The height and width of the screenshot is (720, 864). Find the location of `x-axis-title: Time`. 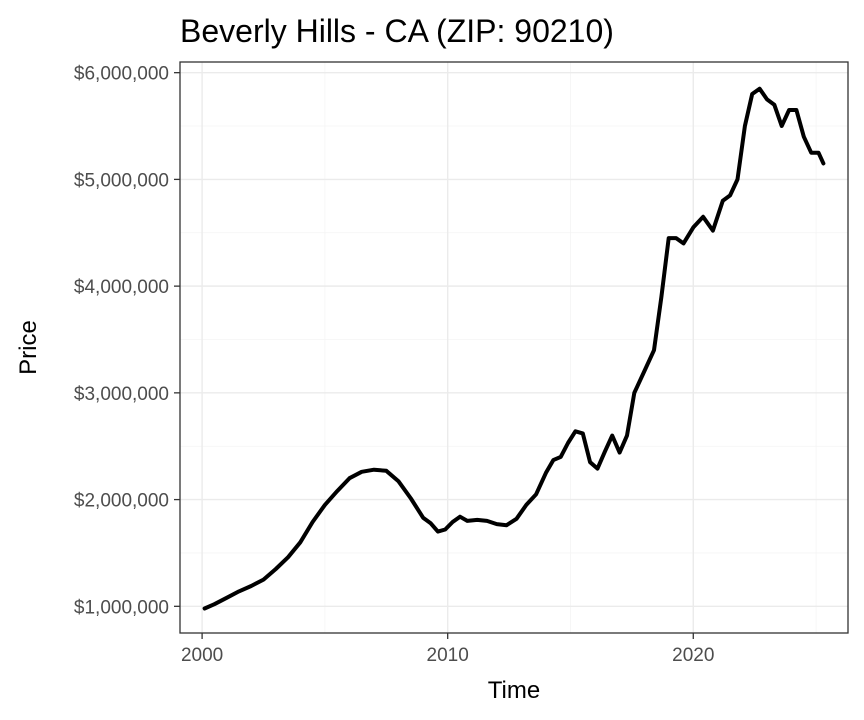

x-axis-title: Time is located at coordinates (514, 690).